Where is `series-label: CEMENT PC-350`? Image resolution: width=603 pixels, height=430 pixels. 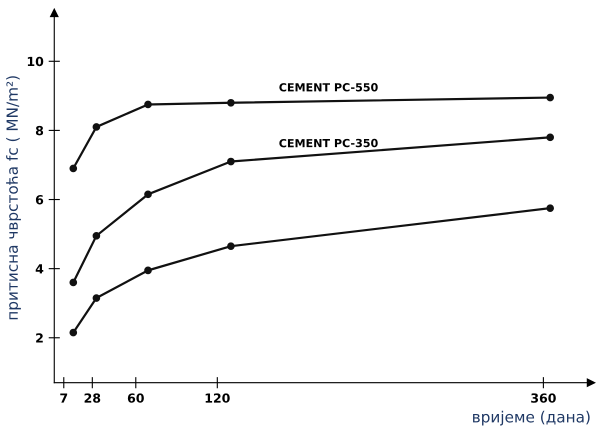
series-label: CEMENT PC-350 is located at coordinates (328, 143).